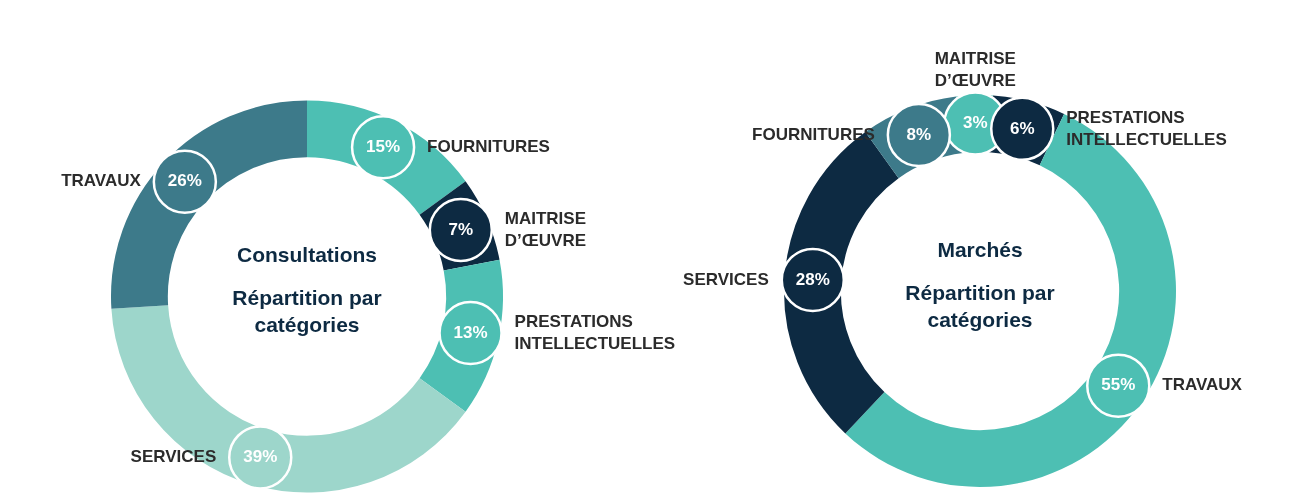  Describe the element at coordinates (470, 332) in the screenshot. I see `data-label: 13%` at that location.